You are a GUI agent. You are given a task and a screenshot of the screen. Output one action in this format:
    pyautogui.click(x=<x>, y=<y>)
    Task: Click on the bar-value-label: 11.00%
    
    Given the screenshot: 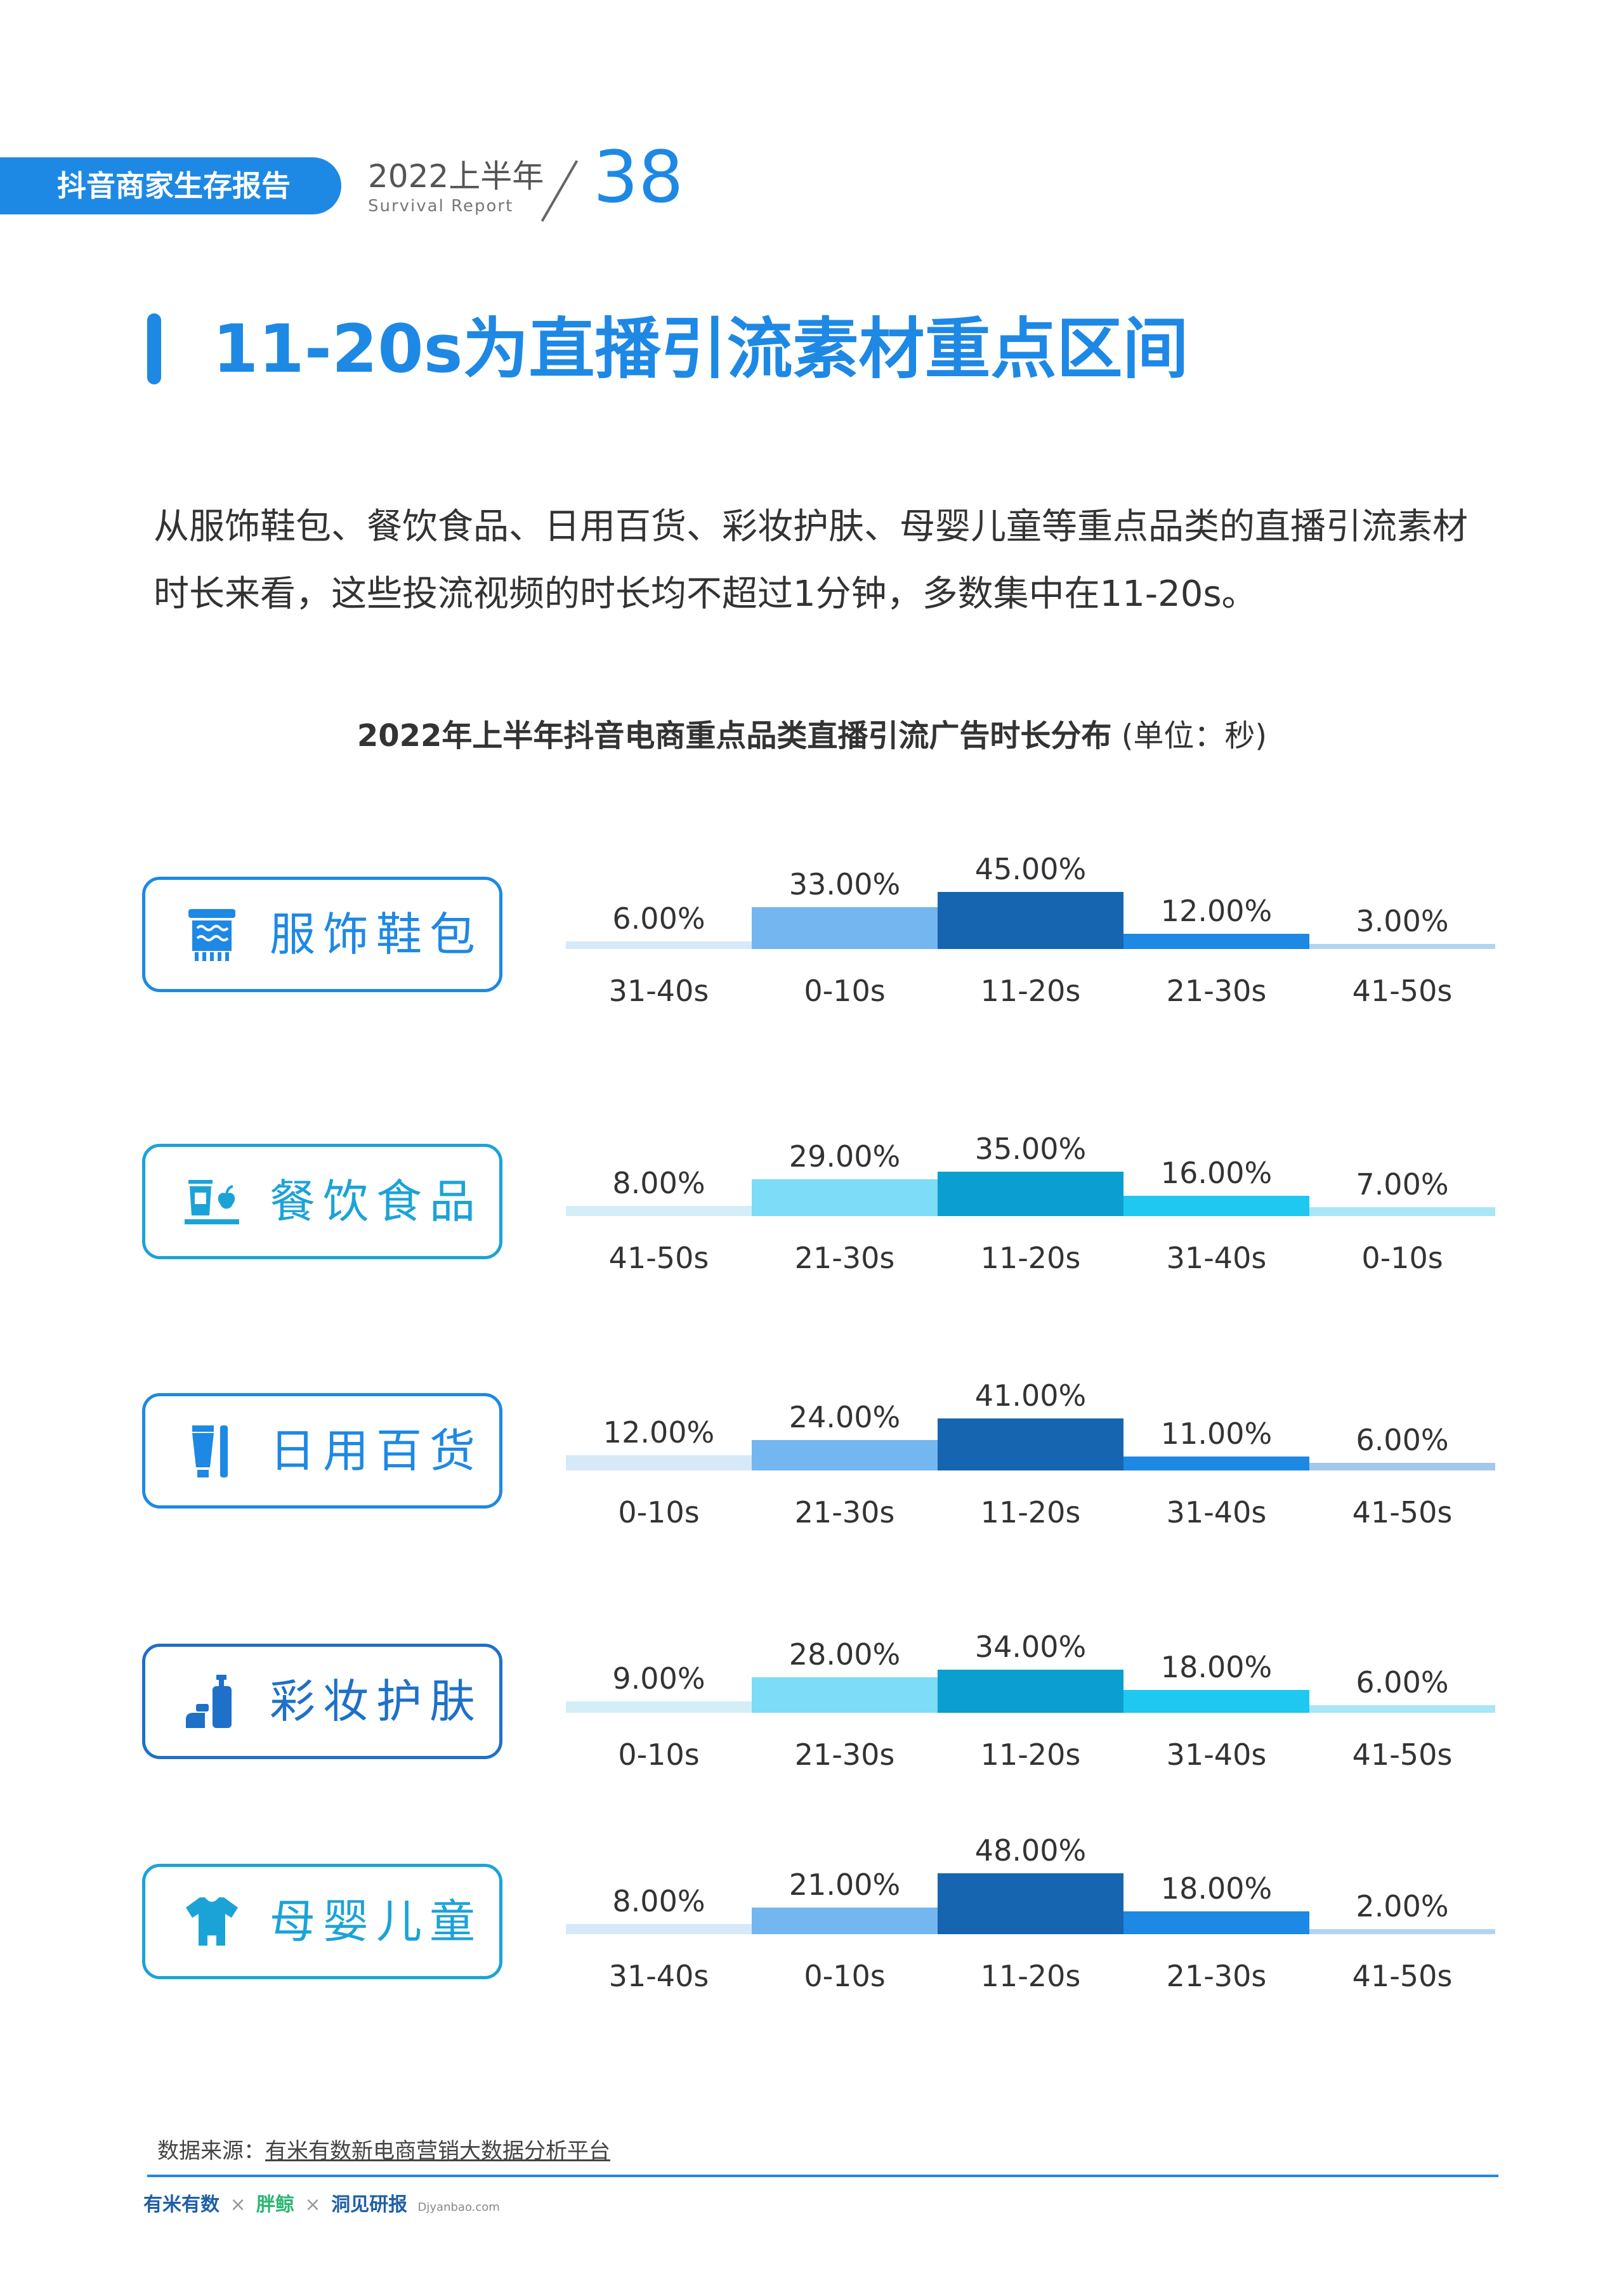 What is the action you would take?
    pyautogui.click(x=1217, y=1434)
    